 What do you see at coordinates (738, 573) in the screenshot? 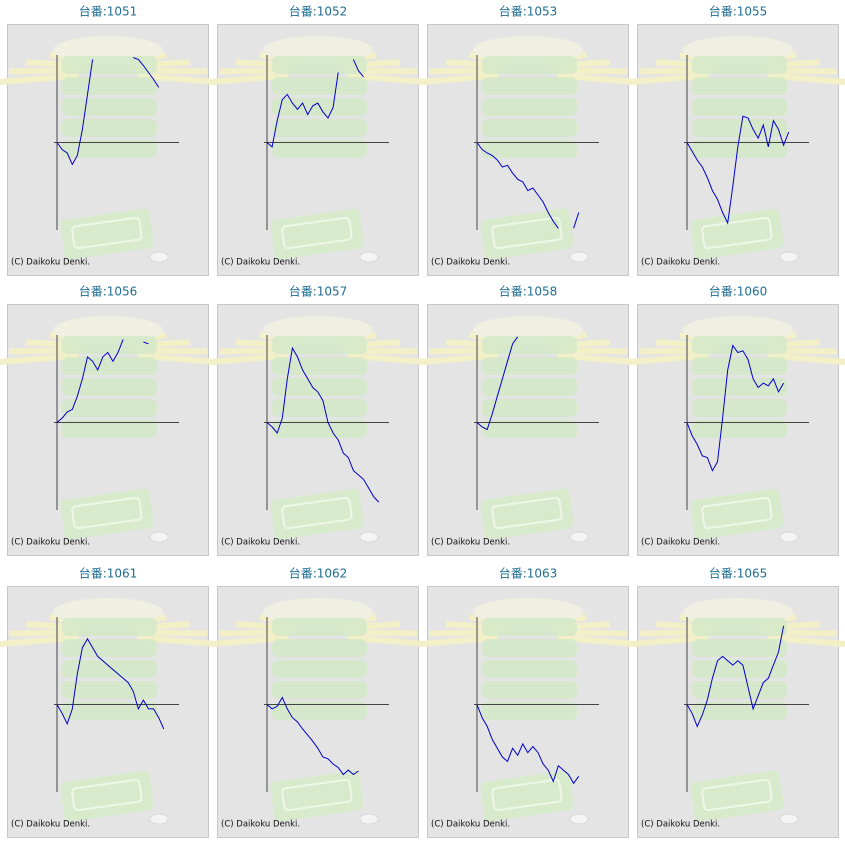
I see `chart-title: 台番:1065` at bounding box center [738, 573].